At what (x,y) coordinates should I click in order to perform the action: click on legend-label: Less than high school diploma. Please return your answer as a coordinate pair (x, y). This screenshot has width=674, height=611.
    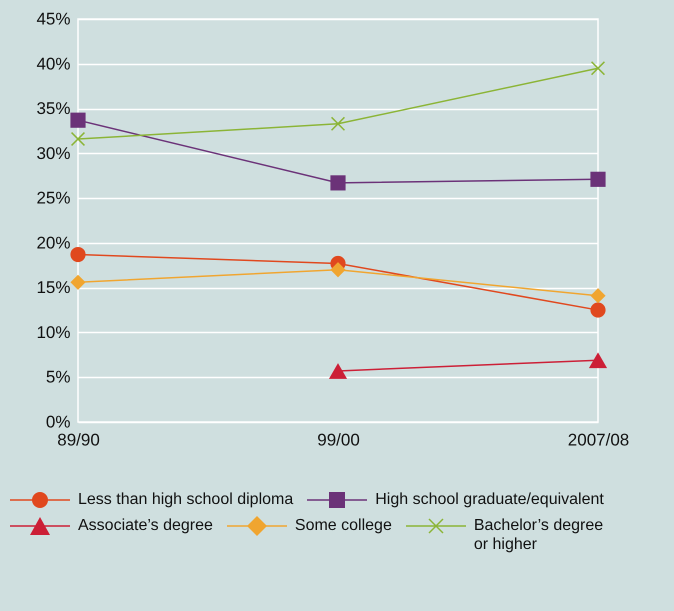
    Looking at the image, I should click on (186, 499).